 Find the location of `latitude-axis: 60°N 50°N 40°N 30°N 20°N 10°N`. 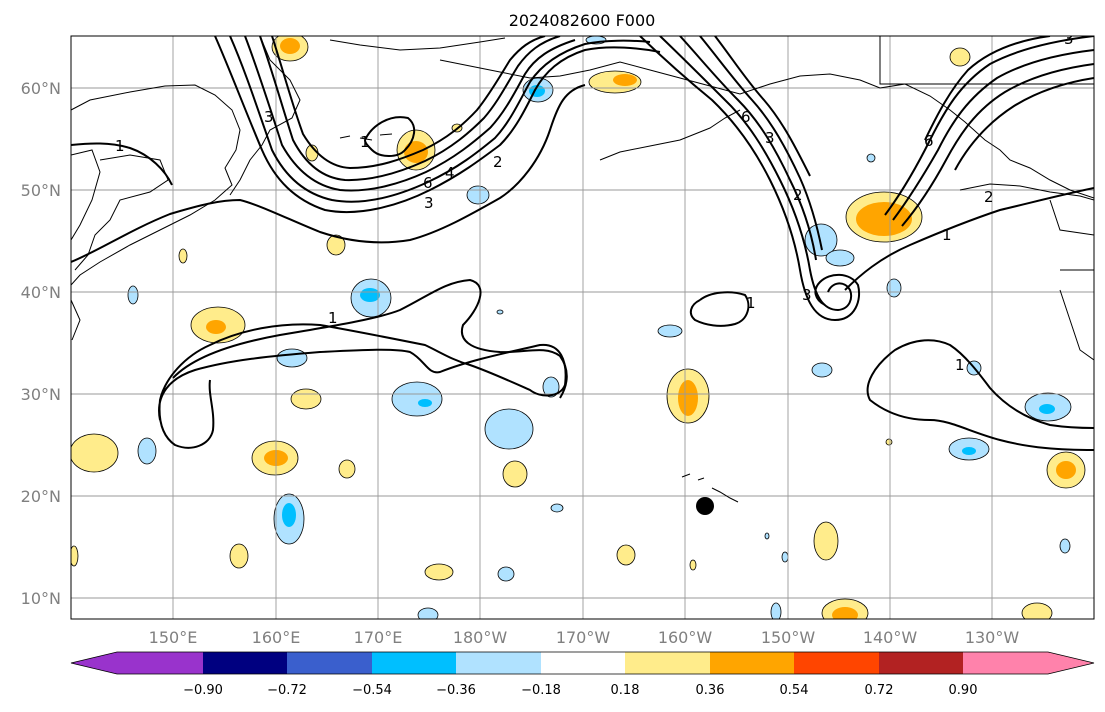

latitude-axis: 60°N 50°N 40°N 30°N 20°N 10°N is located at coordinates (41, 343).